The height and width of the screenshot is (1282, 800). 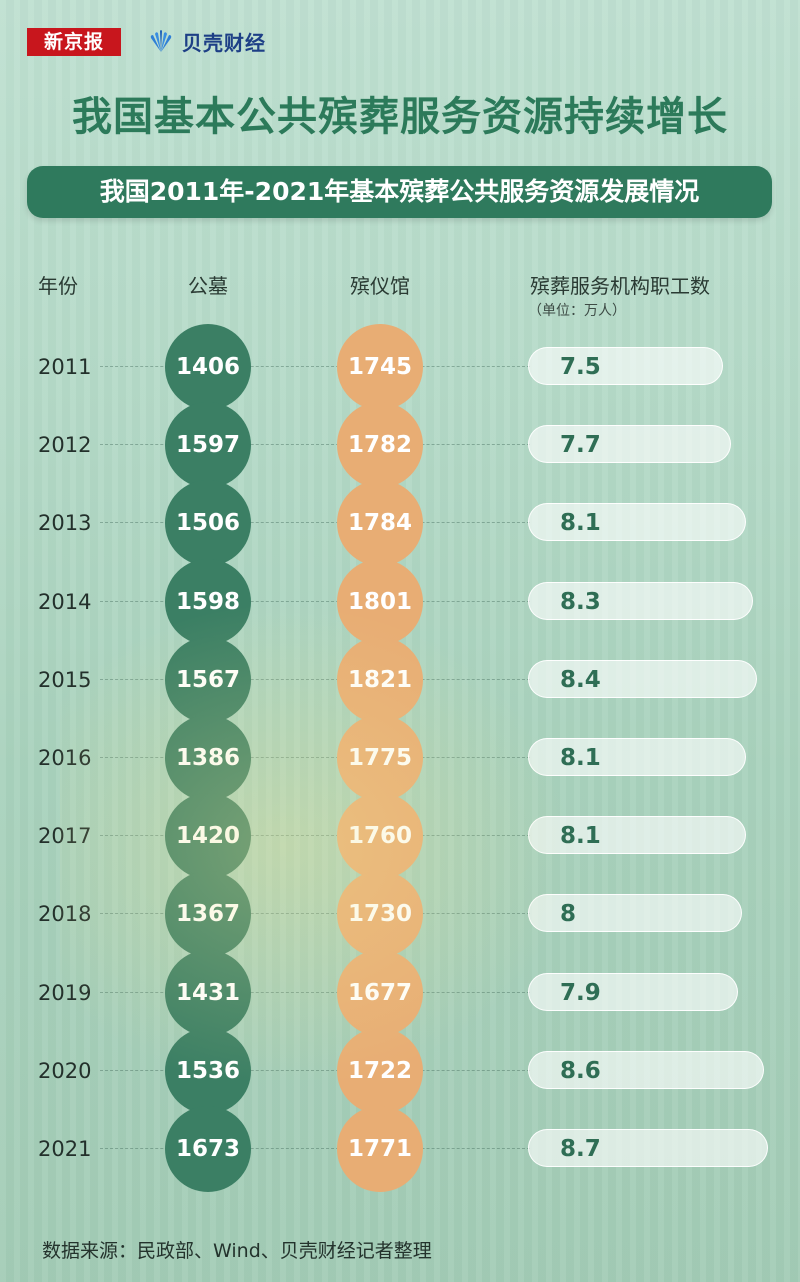 I want to click on beike-logo: 贝壳财经, so click(x=206, y=41).